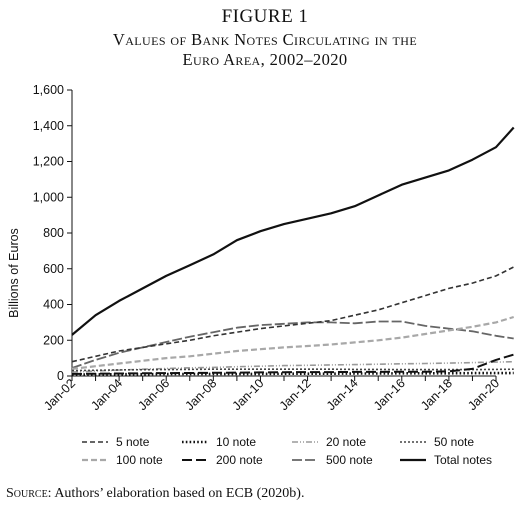 The height and width of the screenshot is (509, 530). I want to click on legend-item: 20 note, so click(329, 442).